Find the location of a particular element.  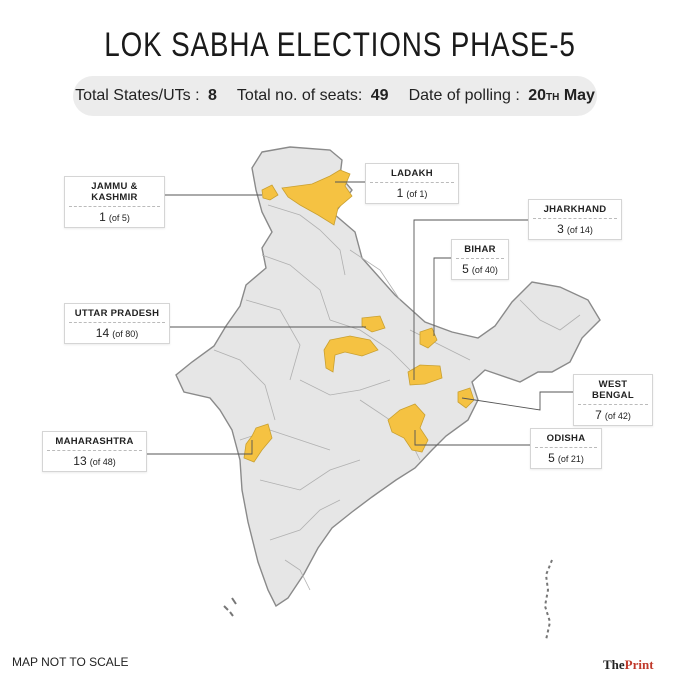

state-name: JHARKHAND is located at coordinates (575, 211).